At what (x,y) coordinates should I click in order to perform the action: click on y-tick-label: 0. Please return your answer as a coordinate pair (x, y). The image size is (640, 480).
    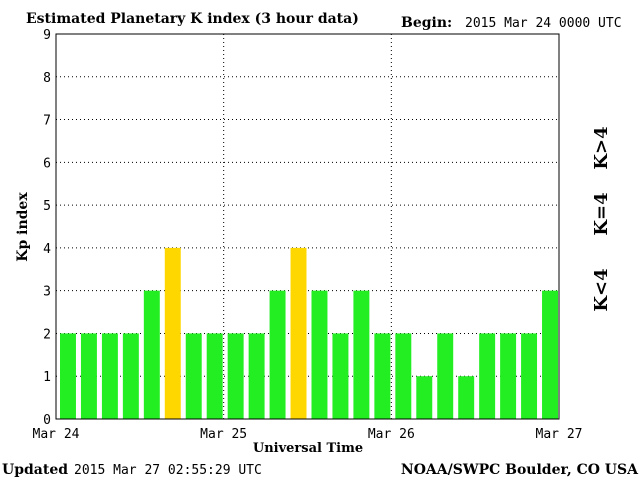
    Looking at the image, I should click on (47, 420).